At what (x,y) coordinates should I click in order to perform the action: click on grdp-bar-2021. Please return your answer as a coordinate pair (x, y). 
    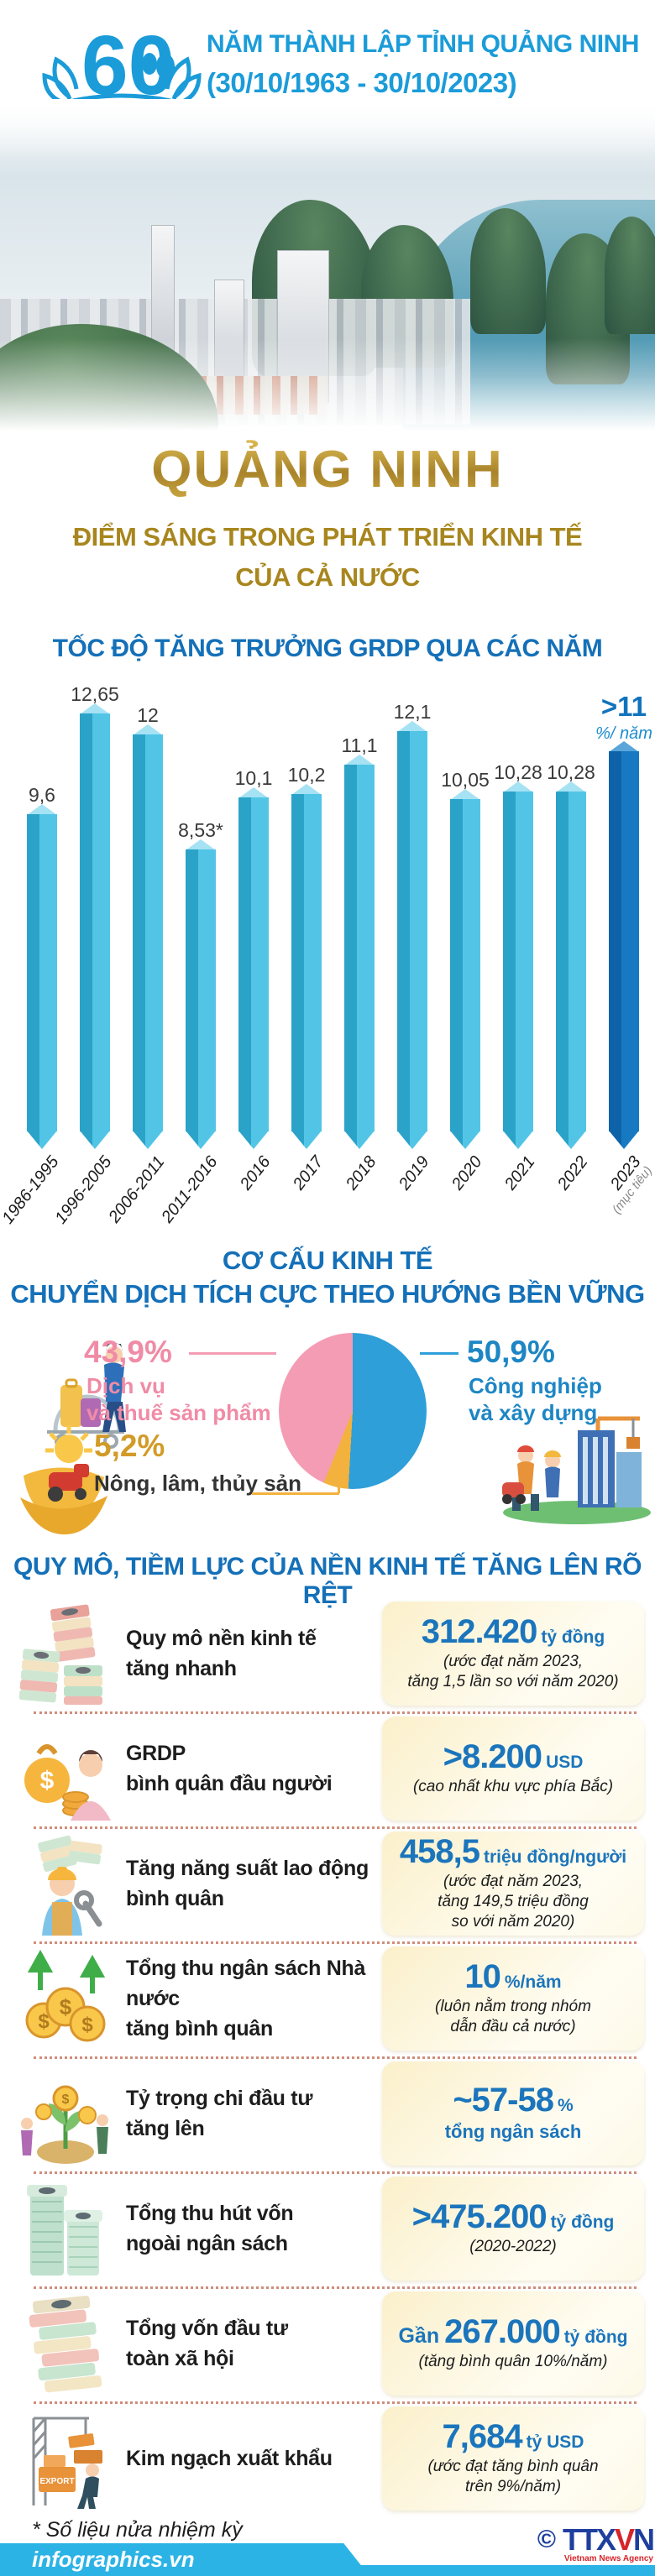
    Looking at the image, I should click on (518, 965).